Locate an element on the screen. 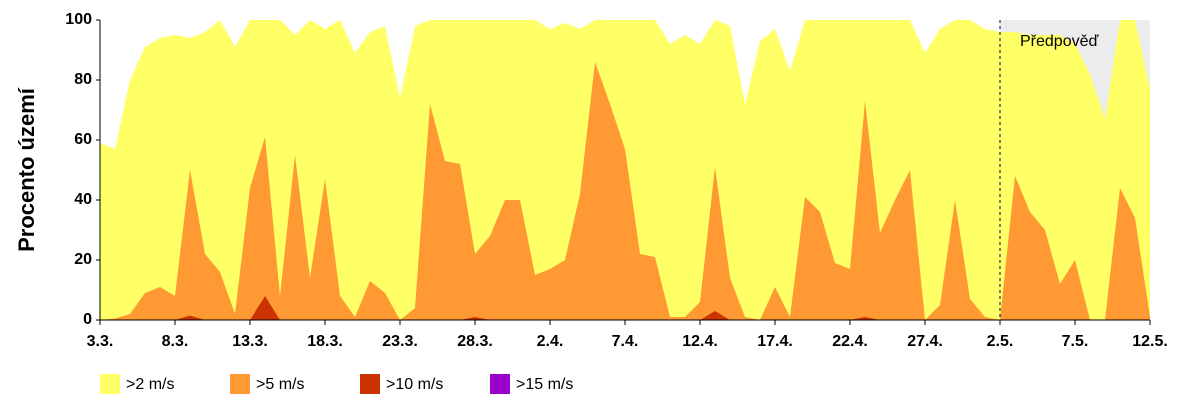  legend-label: >10 m/s is located at coordinates (414, 384).